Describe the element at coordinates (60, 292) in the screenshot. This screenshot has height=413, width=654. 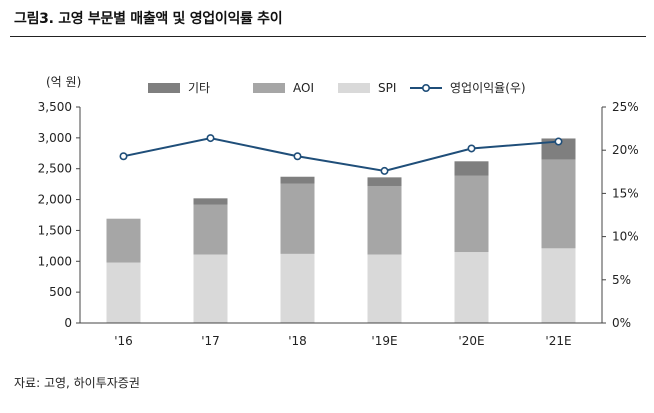
I see `left-axis-tick-label: 500` at that location.